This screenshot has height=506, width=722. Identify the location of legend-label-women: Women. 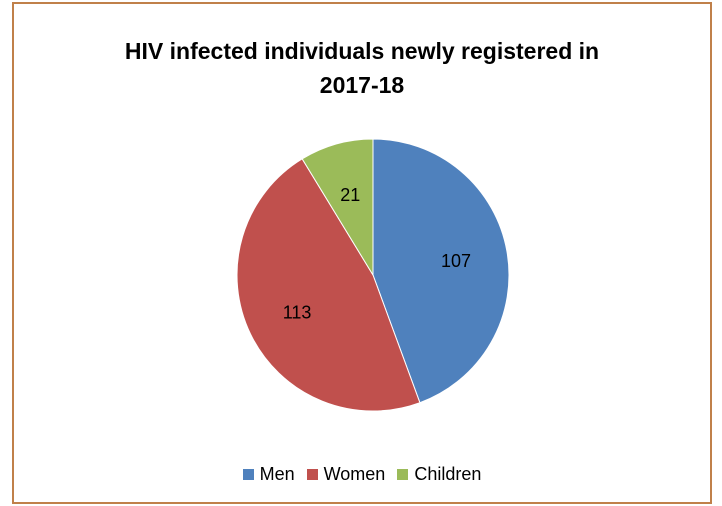
(354, 474).